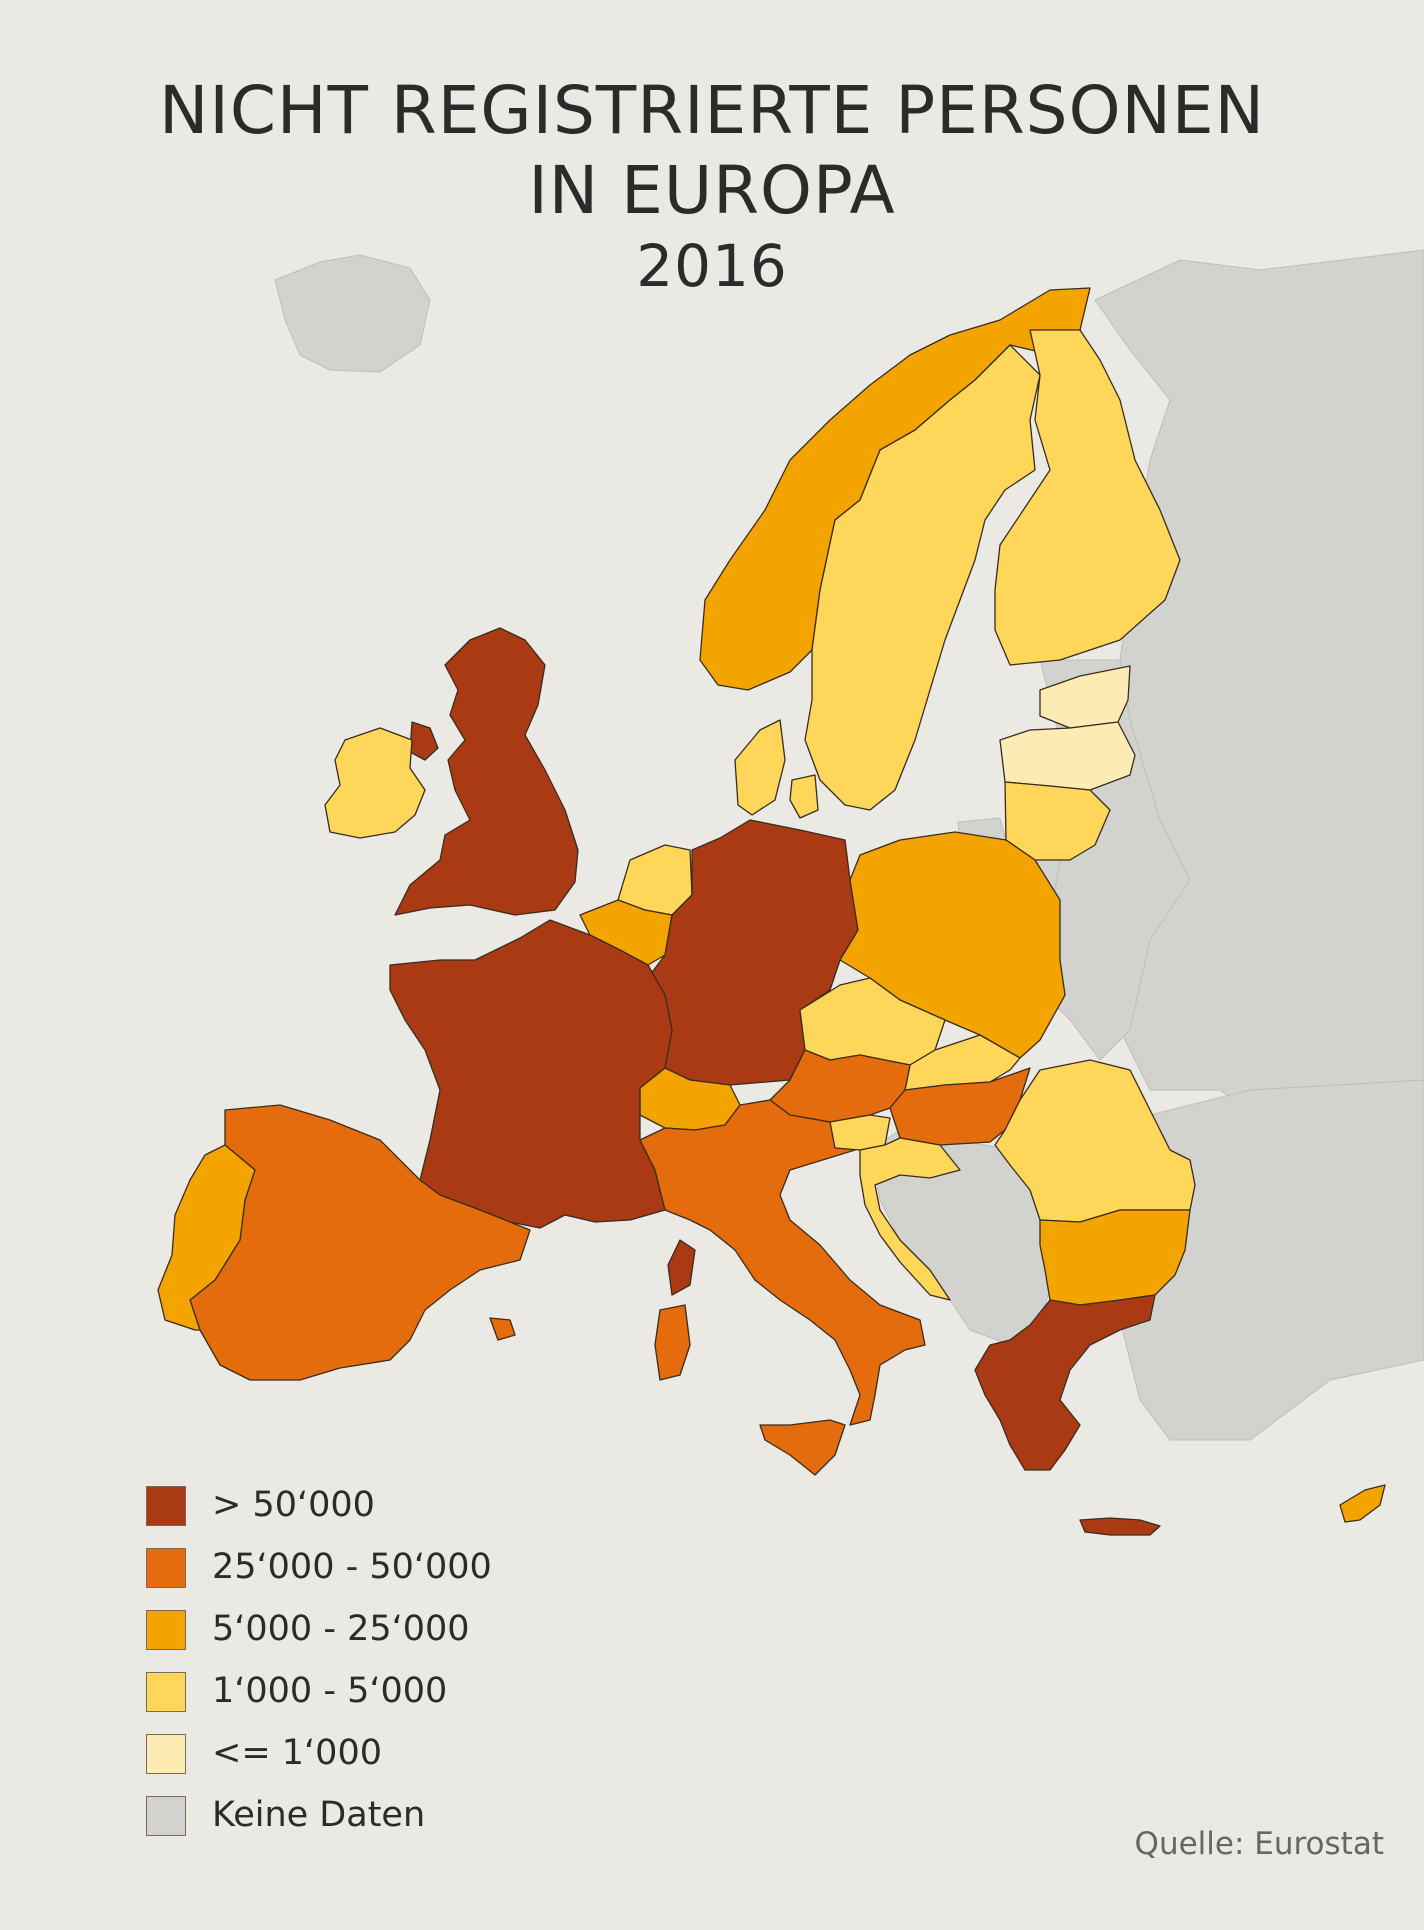 The height and width of the screenshot is (1930, 1424). I want to click on legend-label: > 50‘000, so click(293, 1505).